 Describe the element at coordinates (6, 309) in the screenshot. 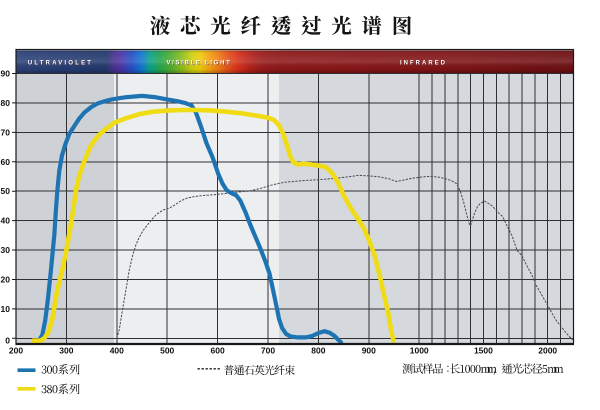

I see `svg-text: 10` at that location.